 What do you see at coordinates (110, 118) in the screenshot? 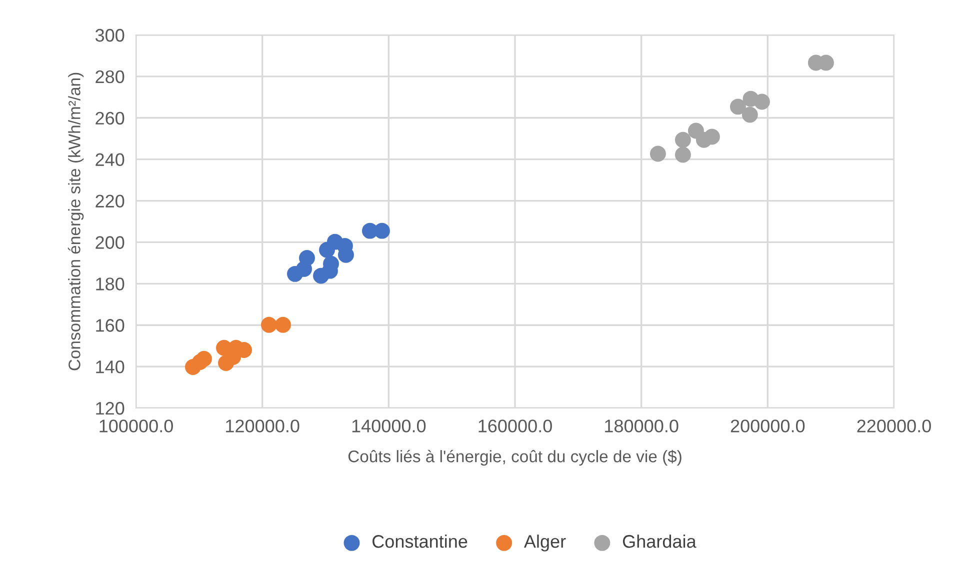
I see `y-tick-label: 260` at bounding box center [110, 118].